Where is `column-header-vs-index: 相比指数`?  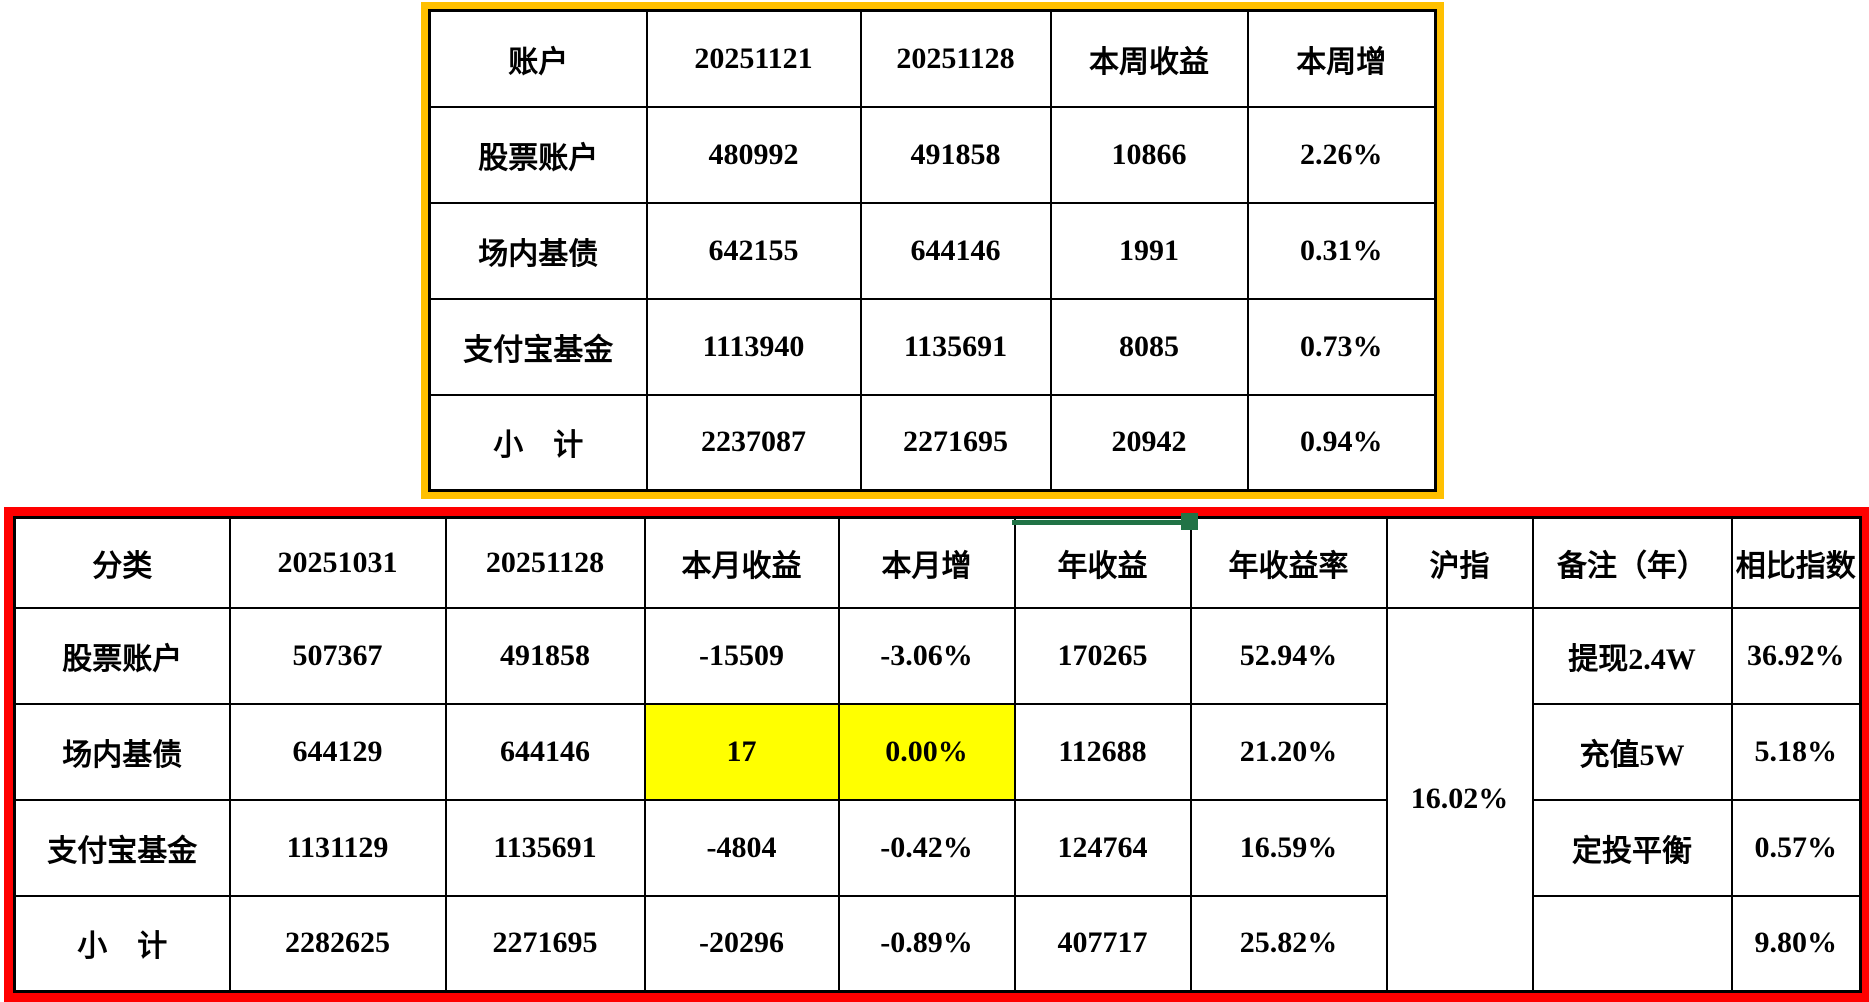
column-header-vs-index: 相比指数 is located at coordinates (1796, 562).